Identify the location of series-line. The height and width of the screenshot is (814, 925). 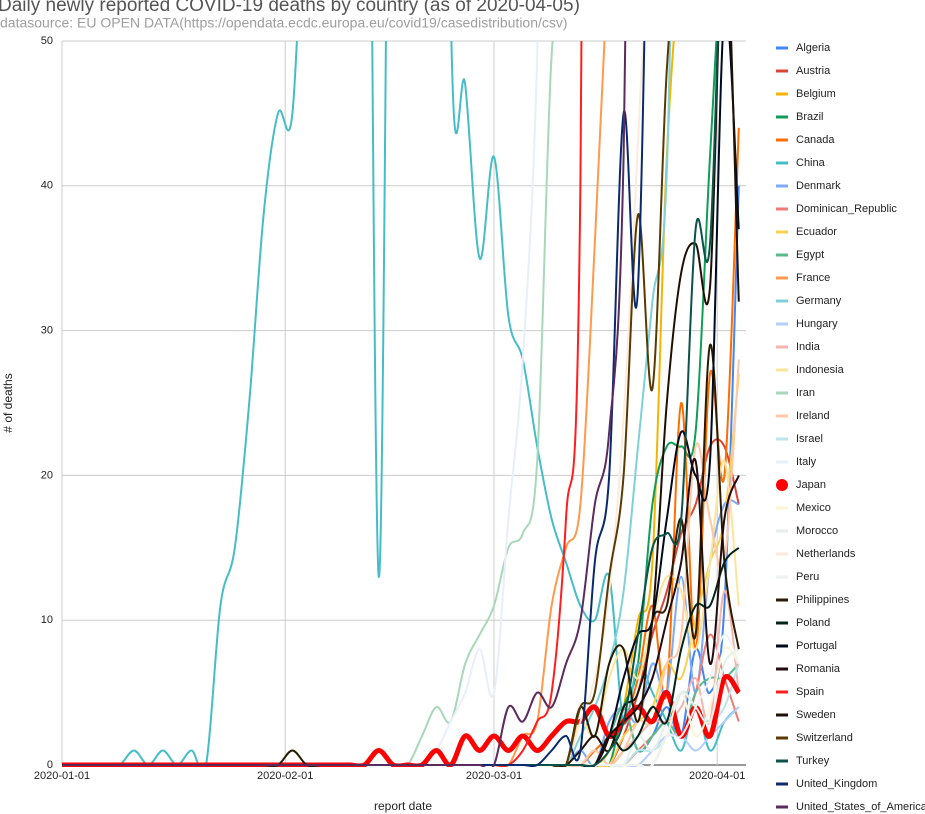
(401, 700).